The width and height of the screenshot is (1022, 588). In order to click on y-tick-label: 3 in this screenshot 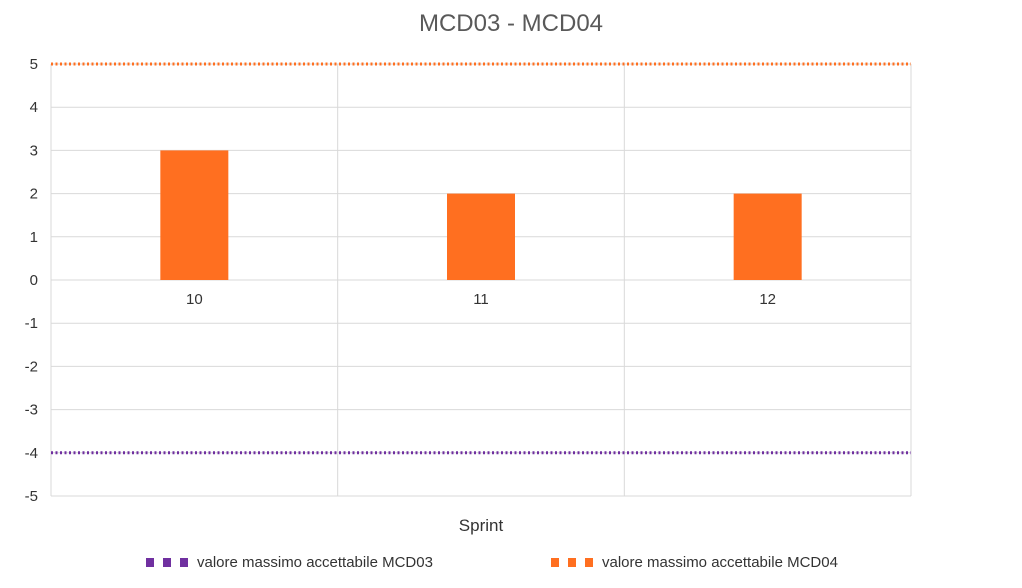, I will do `click(34, 150)`.